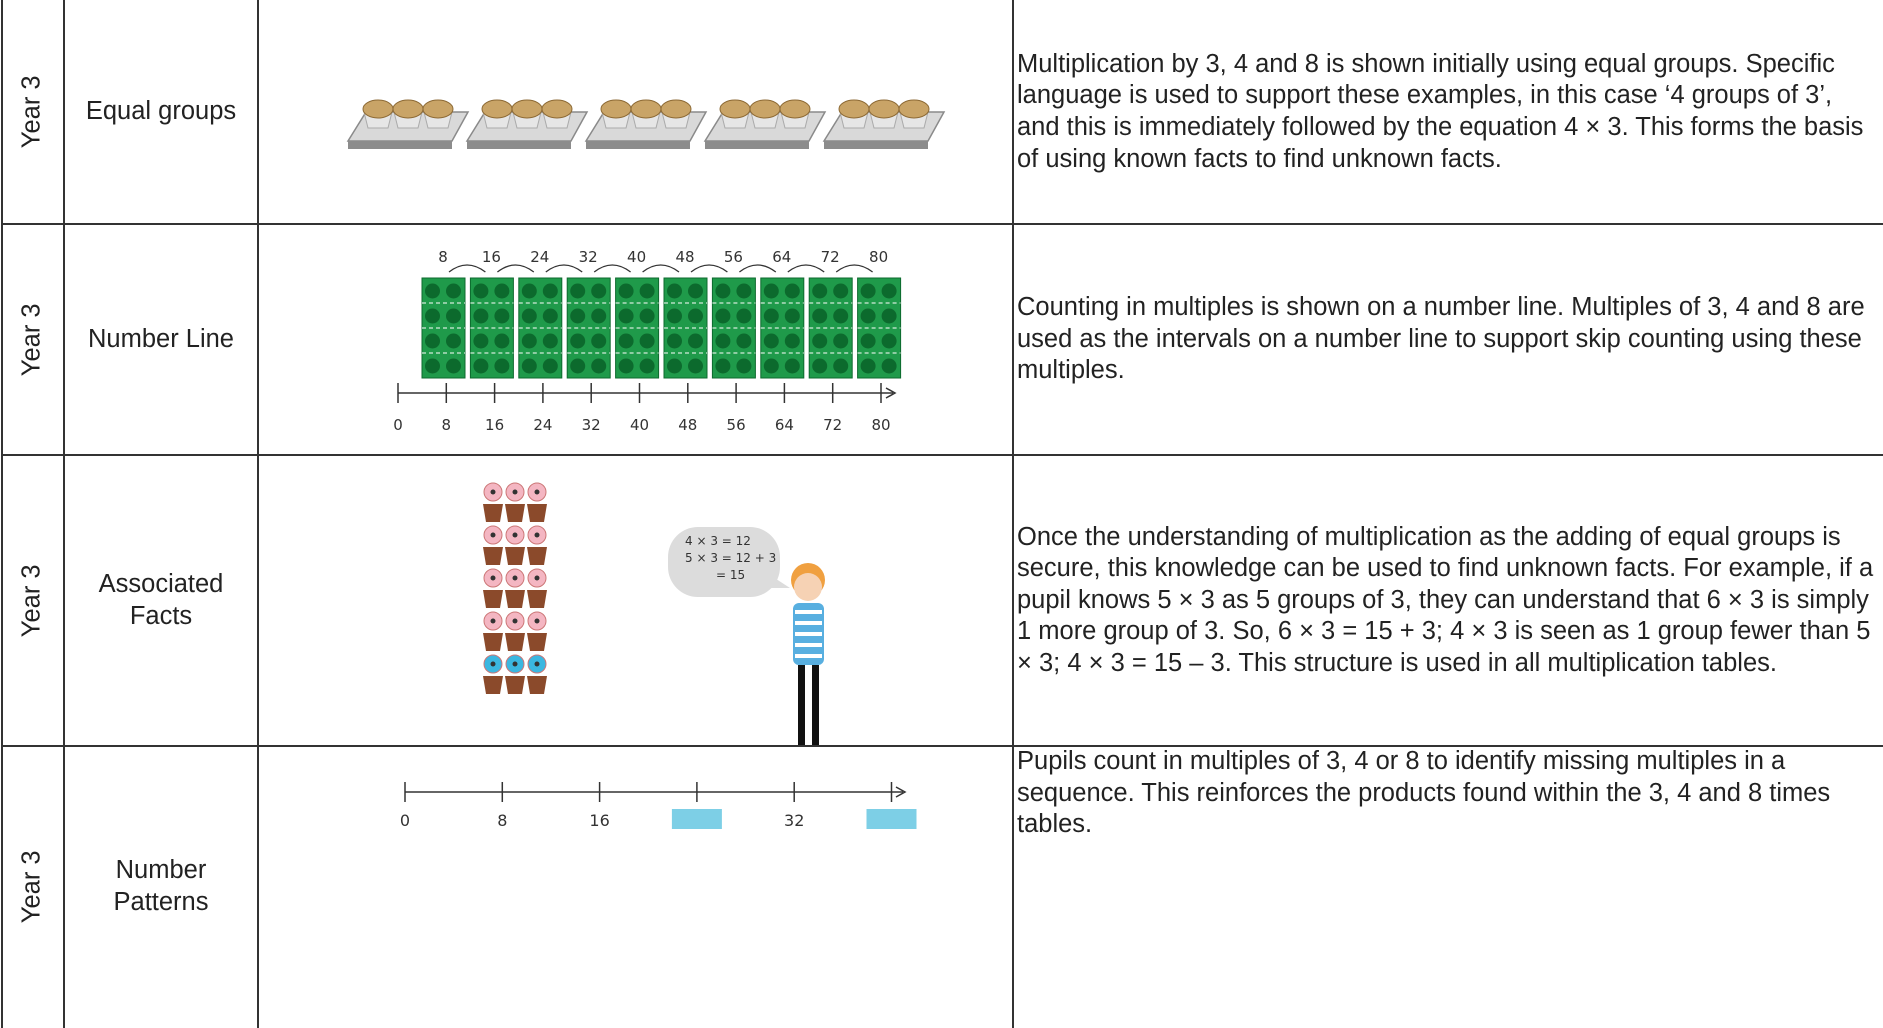 This screenshot has height=1028, width=1883. Describe the element at coordinates (405, 820) in the screenshot. I see `axis-label: 0` at that location.